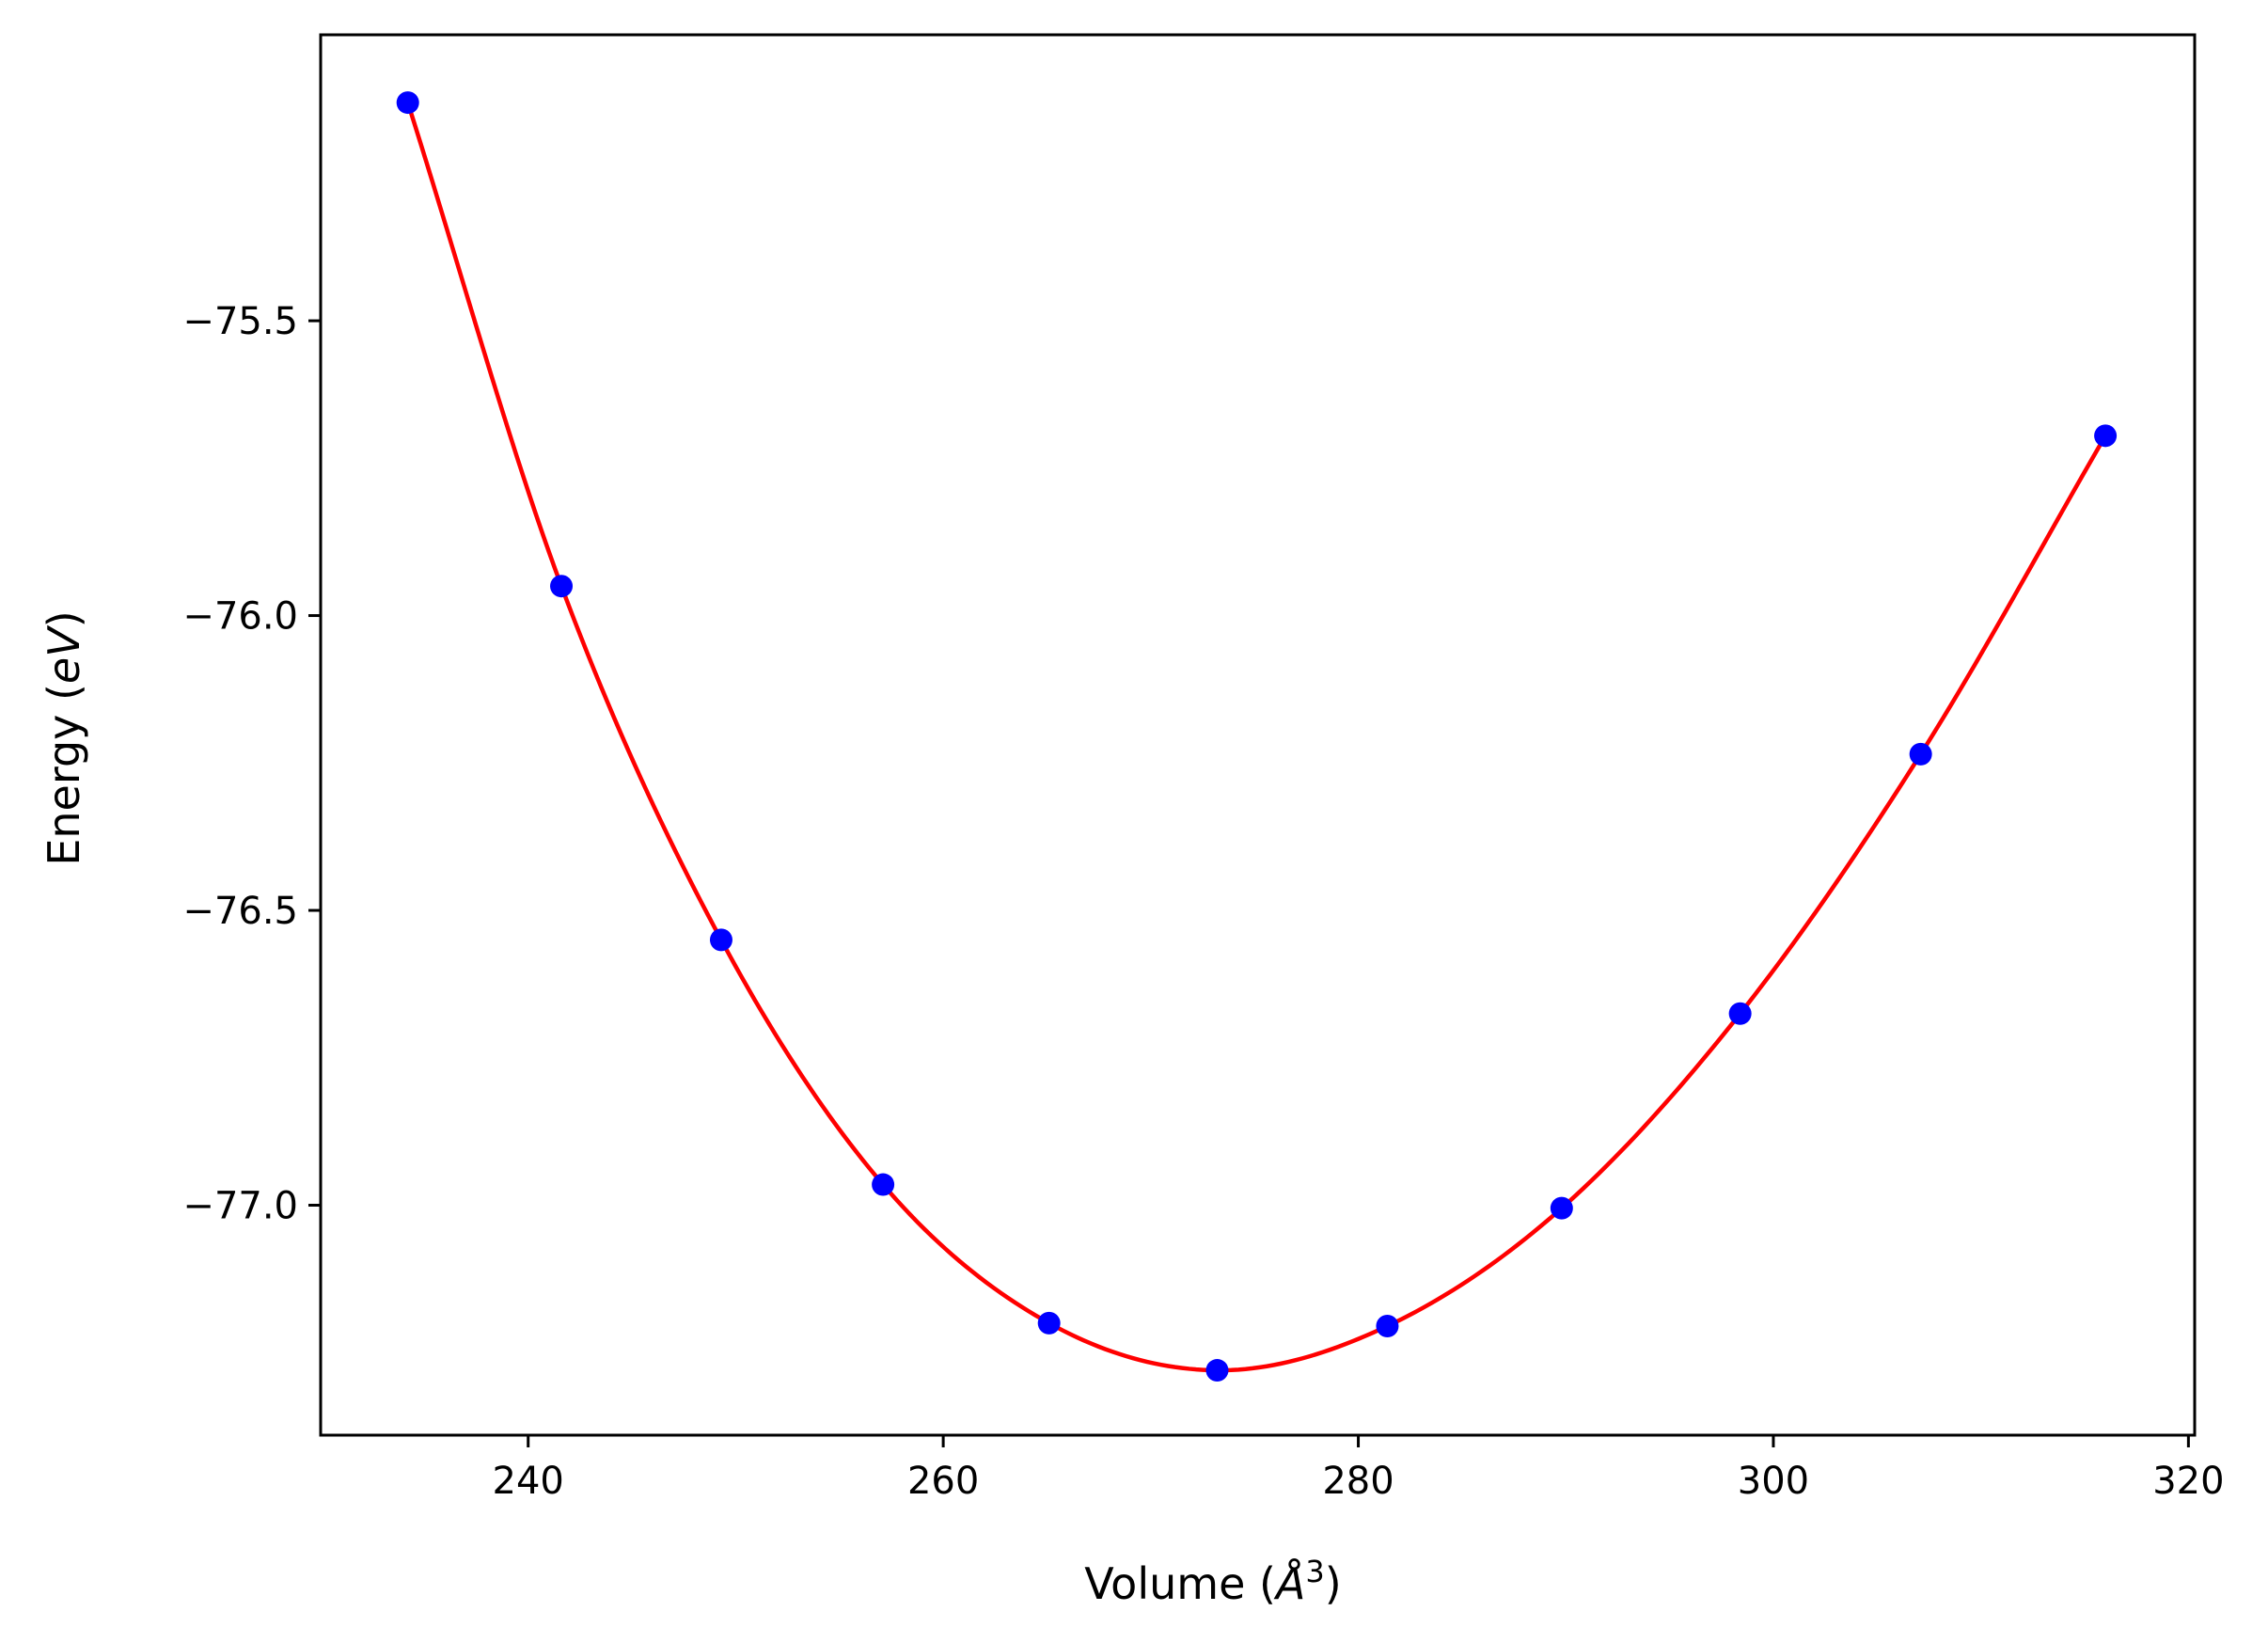 This screenshot has height=1643, width=2268. Describe the element at coordinates (240, 617) in the screenshot. I see `y-tick-label: −76.0` at that location.